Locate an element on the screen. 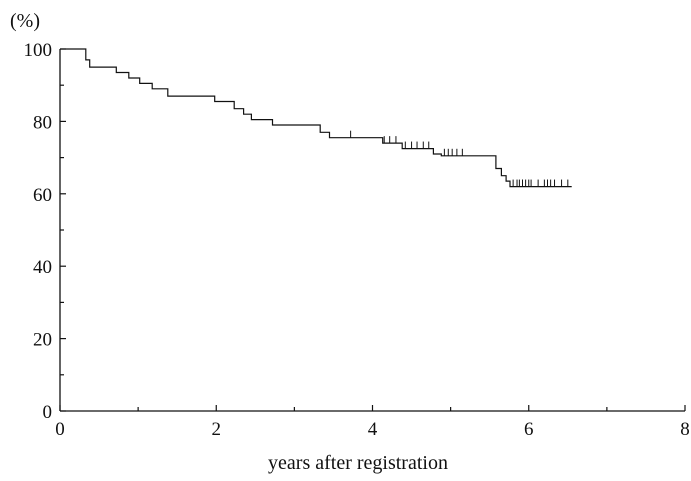 Image resolution: width=691 pixels, height=481 pixels. x-tick-label: 8 is located at coordinates (685, 429).